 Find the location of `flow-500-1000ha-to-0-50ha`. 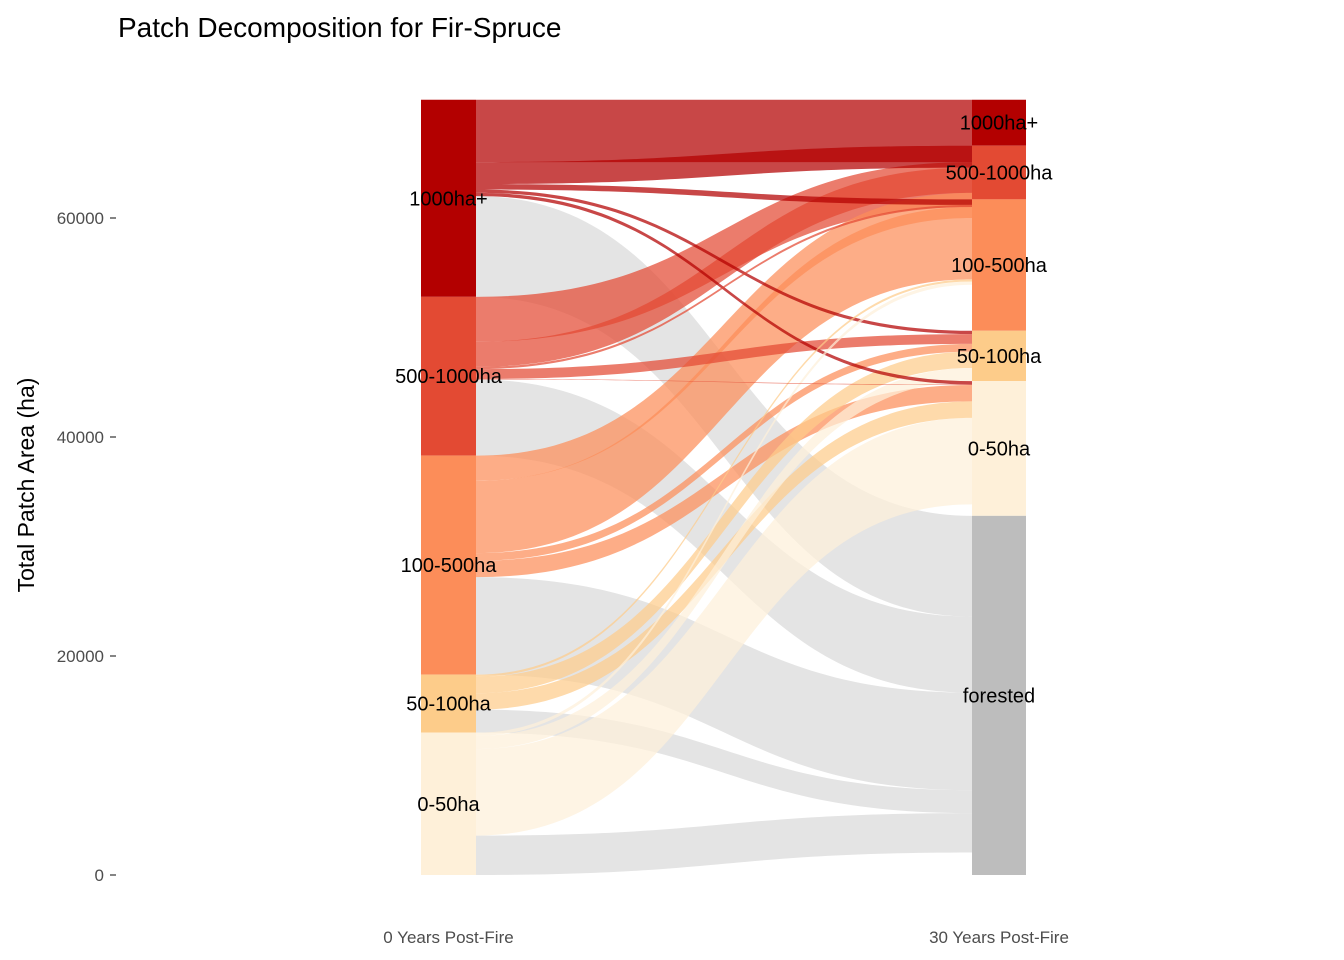

flow-500-1000ha-to-0-50ha is located at coordinates (724, 381).